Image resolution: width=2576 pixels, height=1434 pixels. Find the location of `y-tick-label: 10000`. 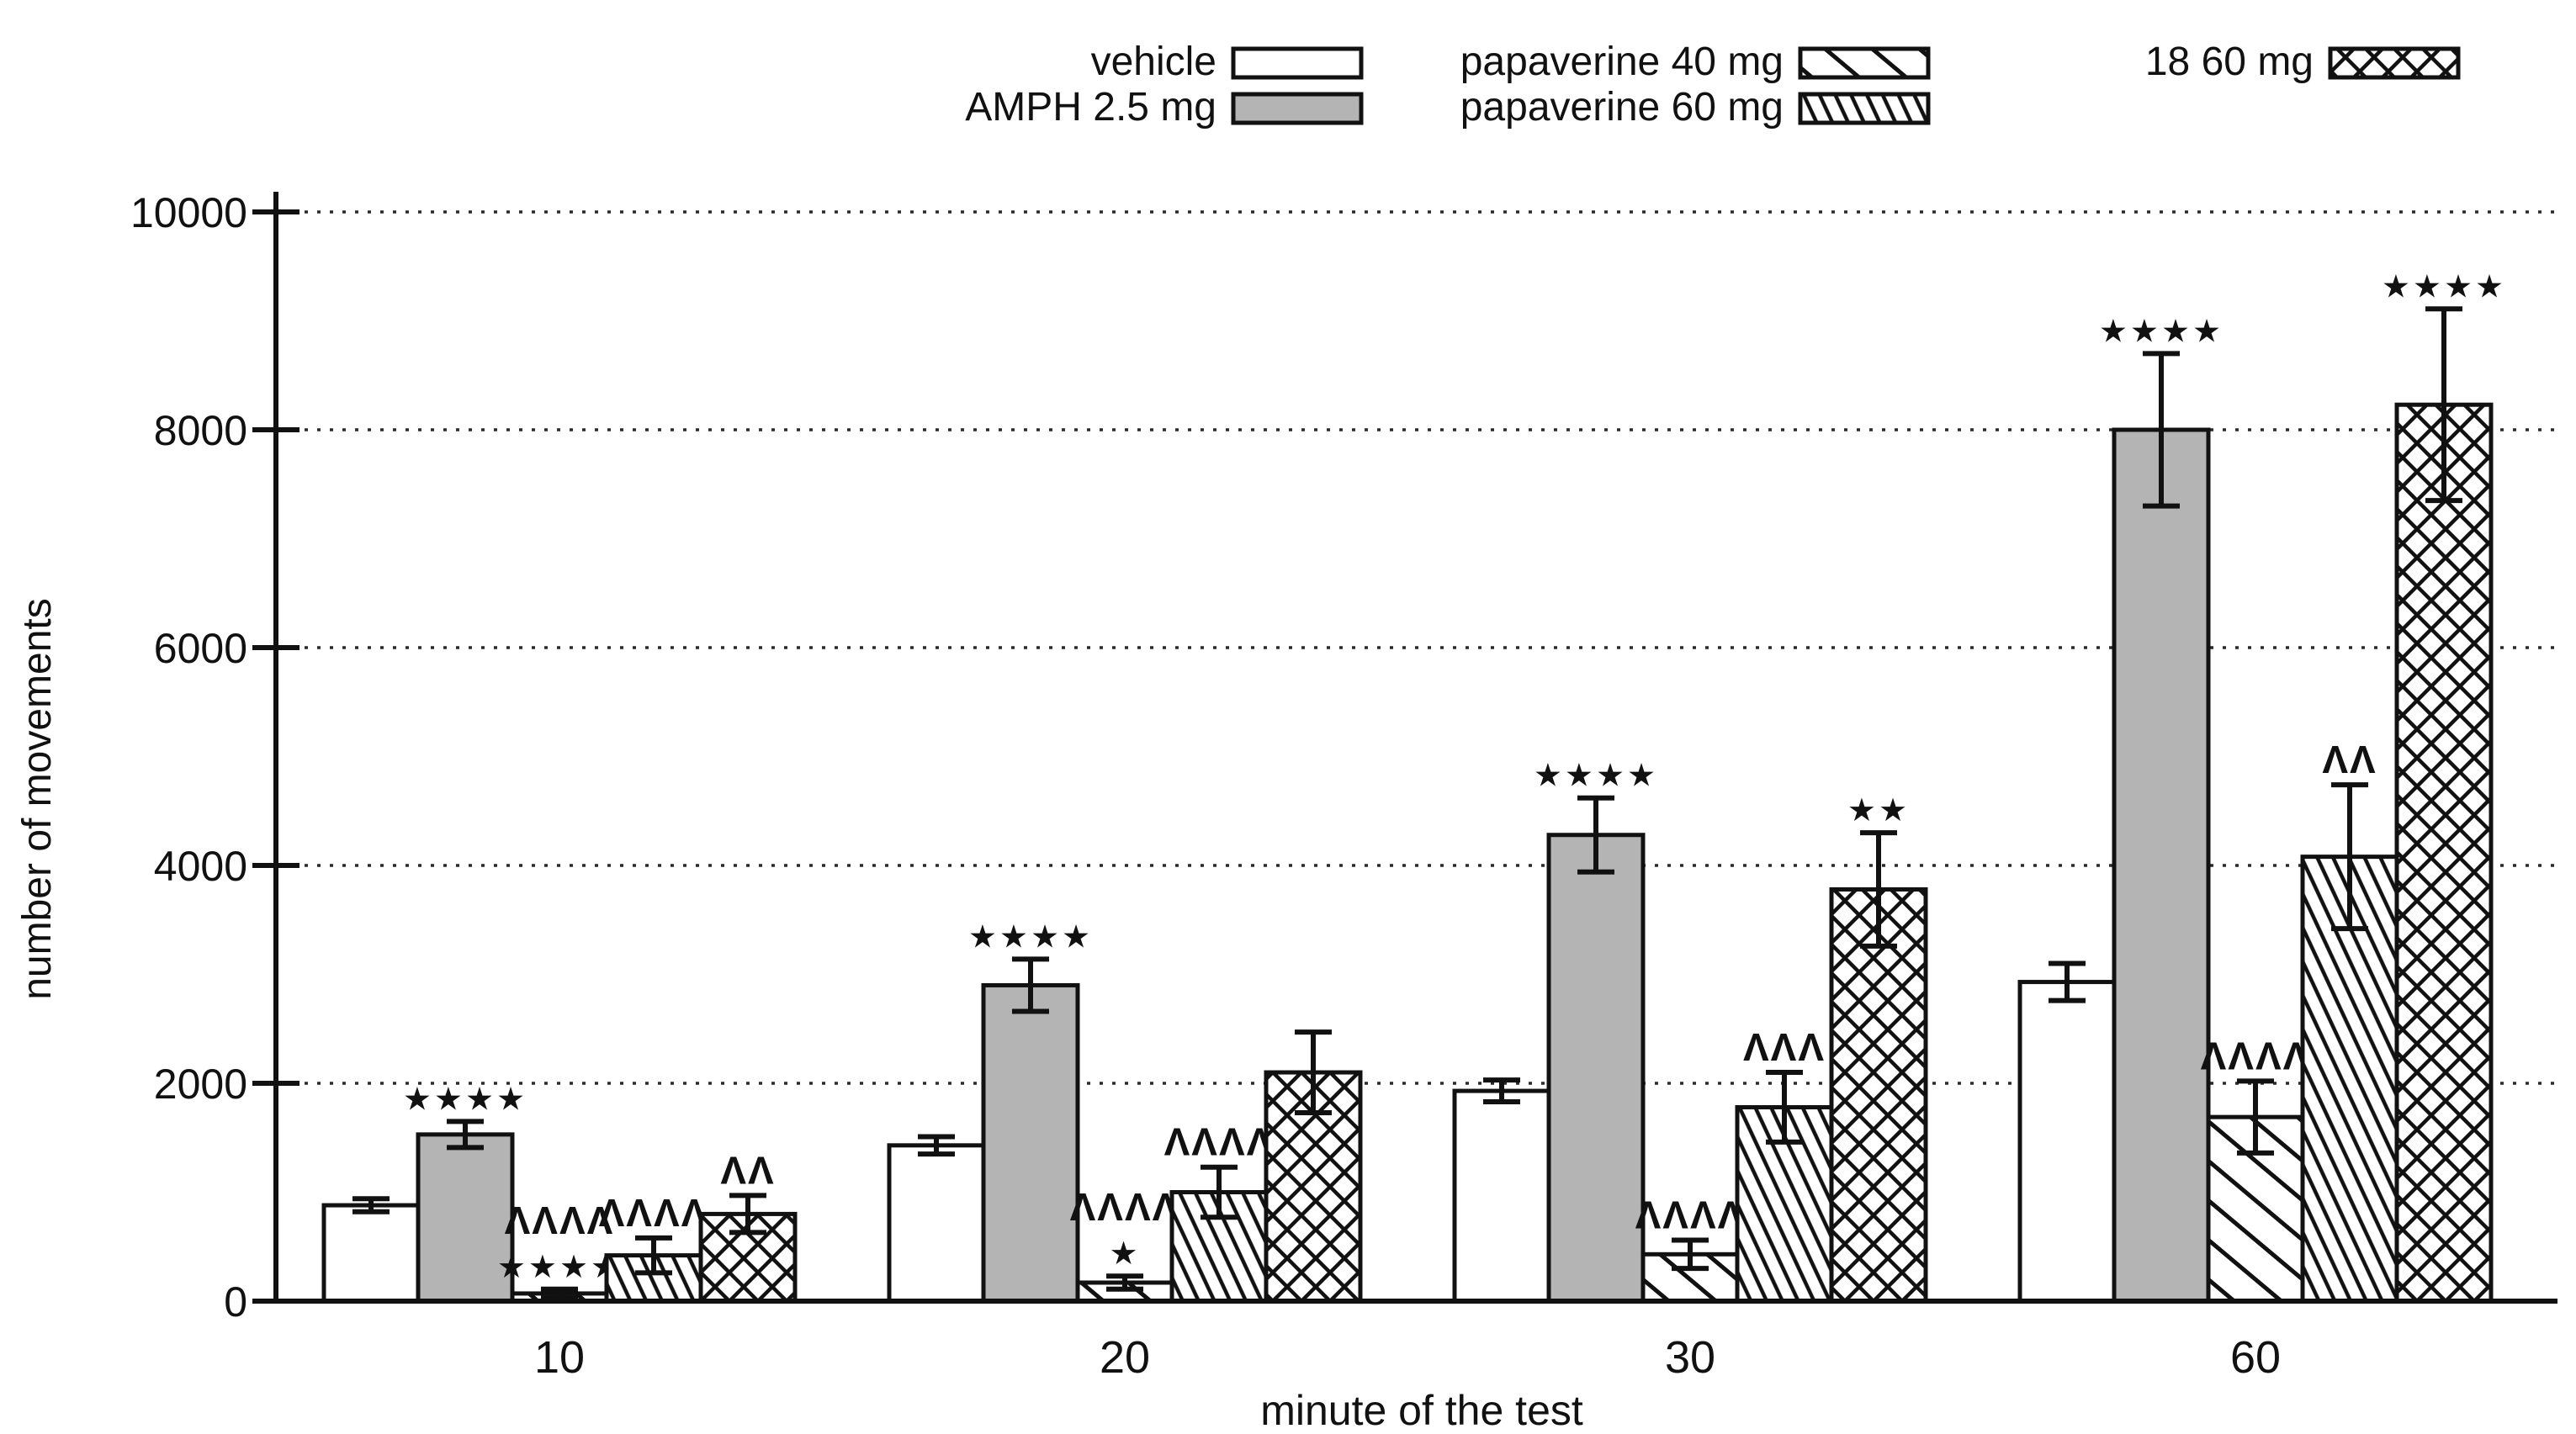

y-tick-label: 10000 is located at coordinates (188, 212).